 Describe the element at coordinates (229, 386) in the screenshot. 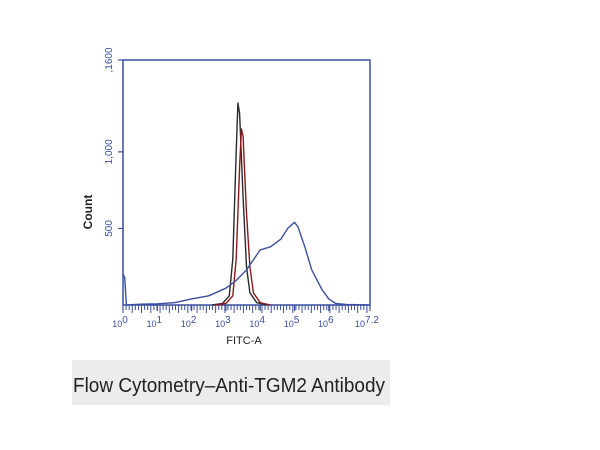

I see `caption: Flow Cytometry–Anti-TGM2 Antibody` at that location.